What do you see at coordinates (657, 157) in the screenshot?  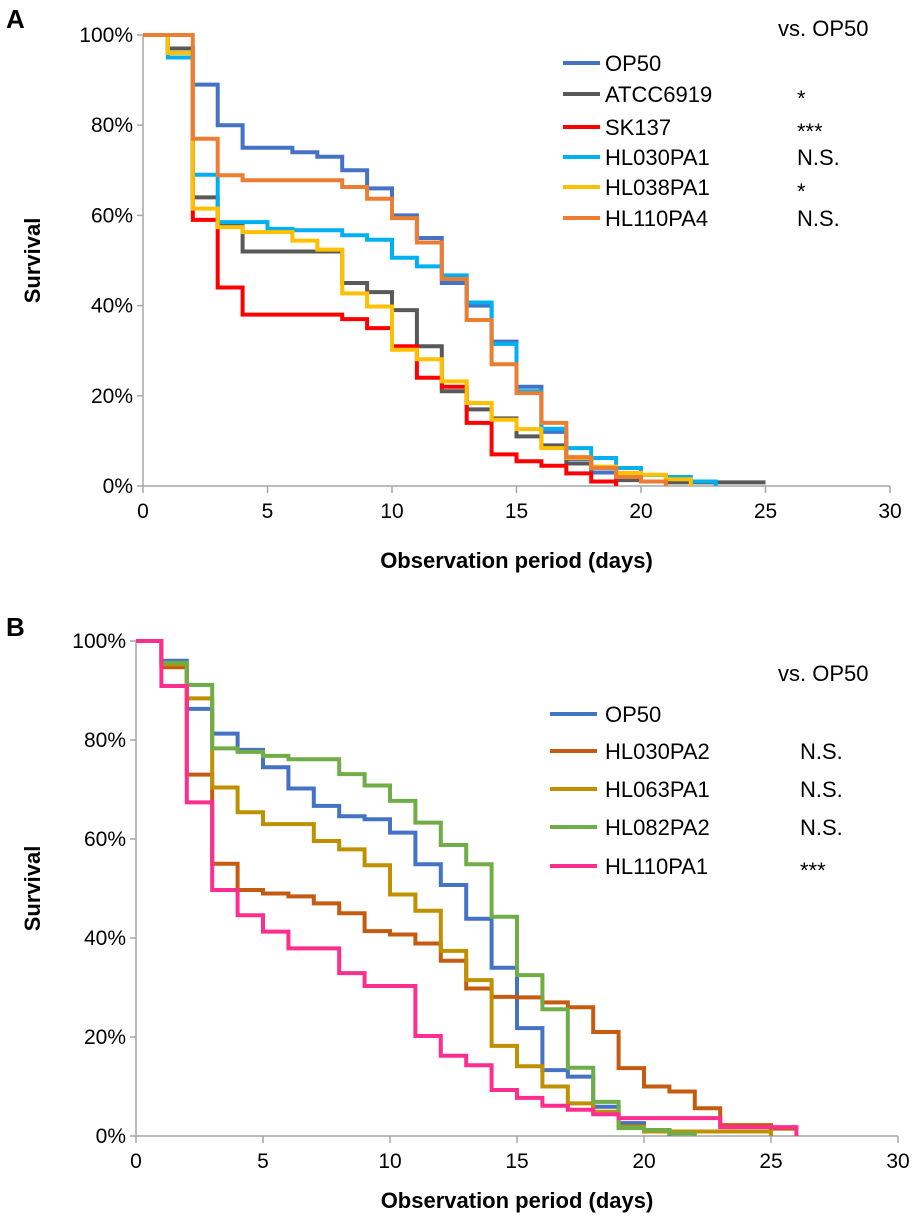 I see `legend-label: HL030PA1` at bounding box center [657, 157].